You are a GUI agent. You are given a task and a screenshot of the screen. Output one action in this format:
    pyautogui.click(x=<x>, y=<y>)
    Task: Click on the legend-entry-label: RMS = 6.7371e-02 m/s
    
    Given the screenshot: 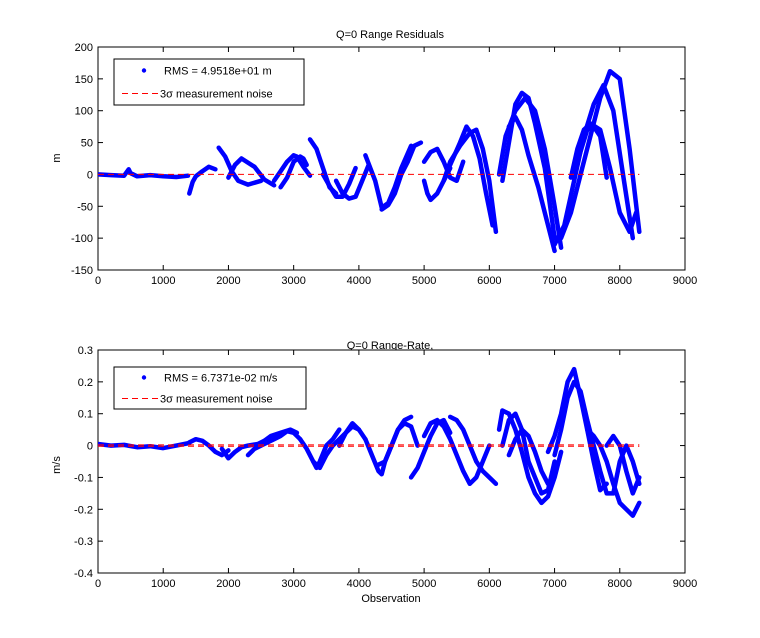 What is the action you would take?
    pyautogui.click(x=221, y=379)
    